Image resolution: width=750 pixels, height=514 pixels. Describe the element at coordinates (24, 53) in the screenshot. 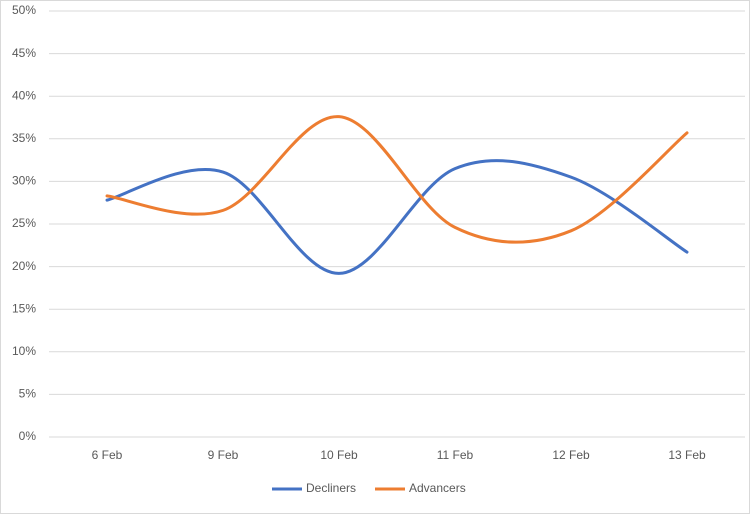

I see `y-tick-label: 45%` at that location.